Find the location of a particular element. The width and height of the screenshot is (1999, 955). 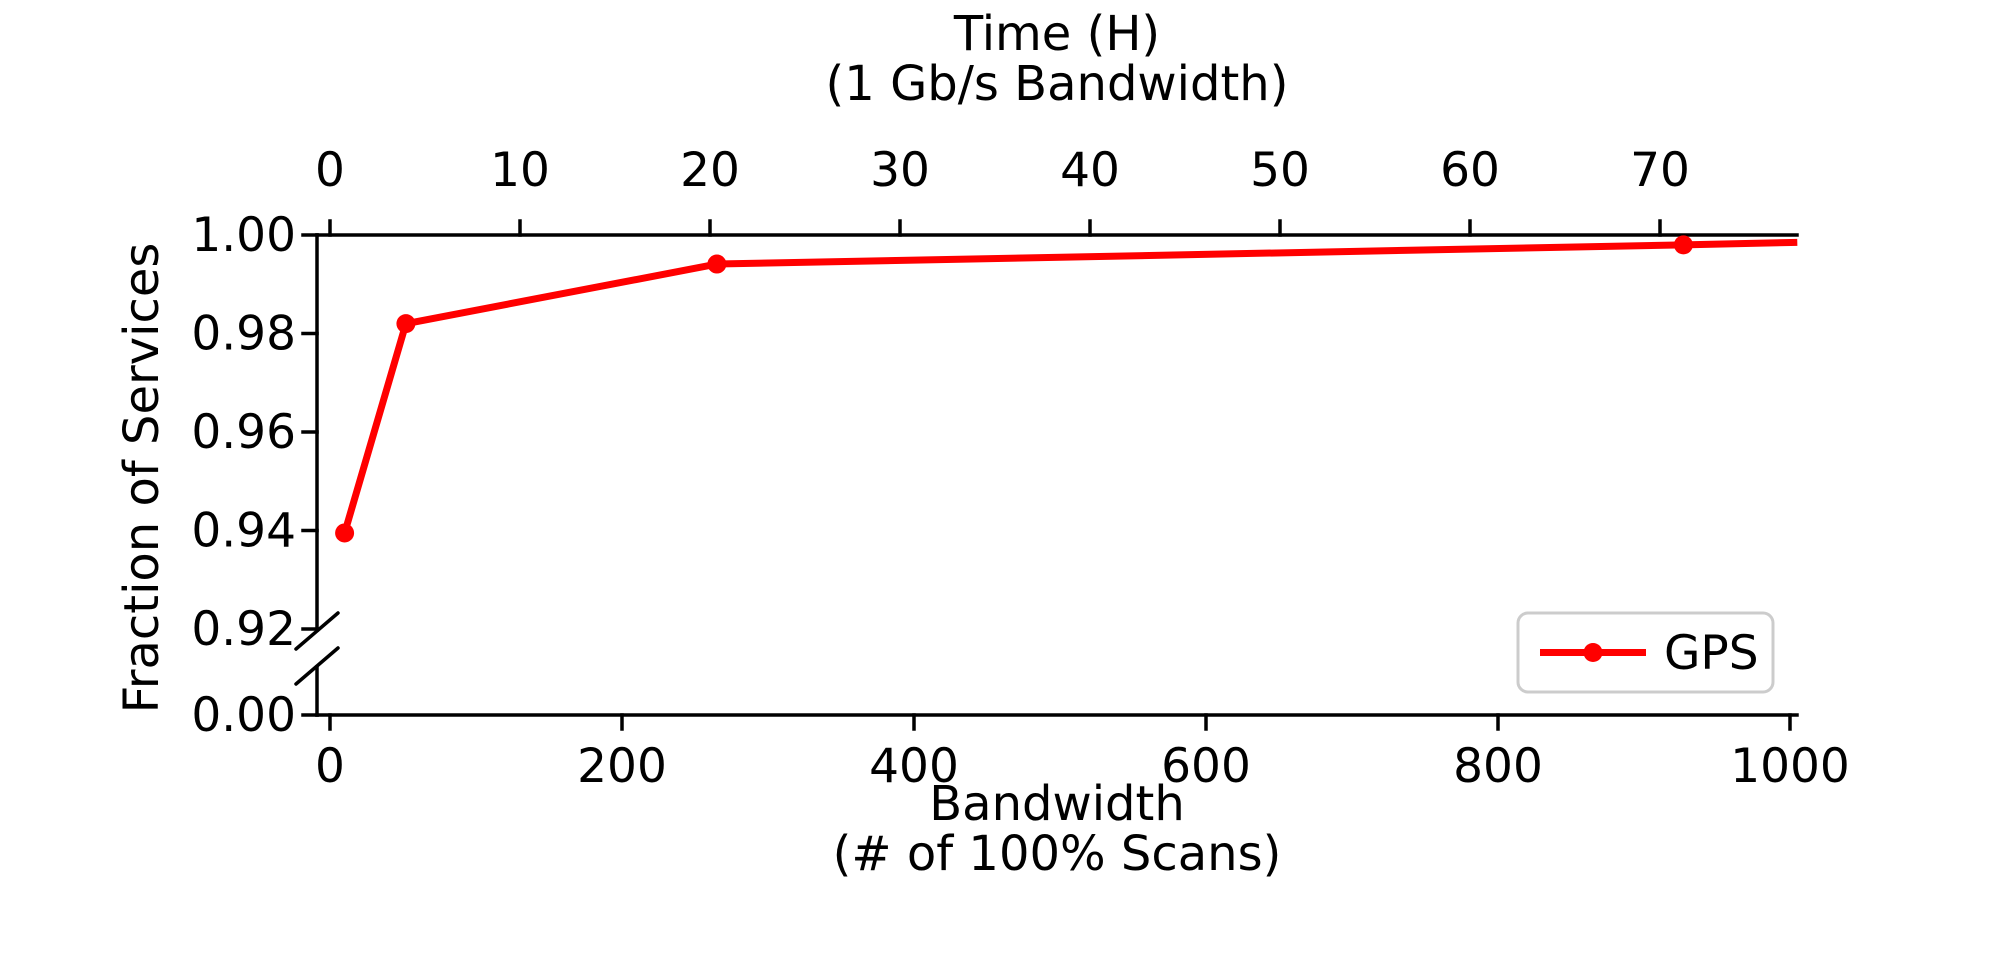

y-axis-tick-label-zero: 0.00 is located at coordinates (243, 715).